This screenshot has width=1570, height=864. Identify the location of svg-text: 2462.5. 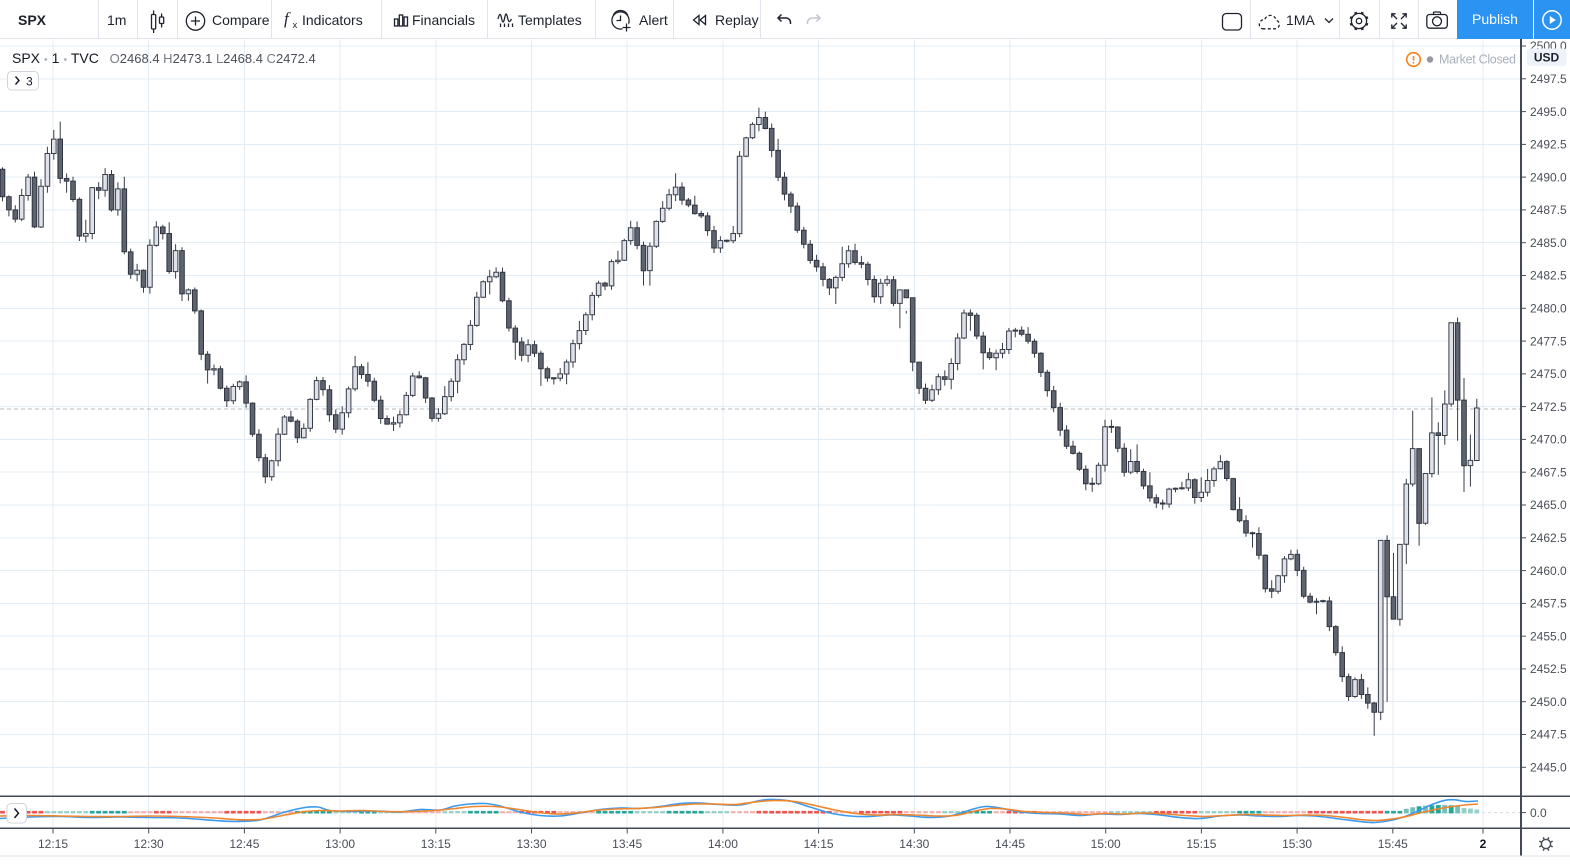
(1548, 538).